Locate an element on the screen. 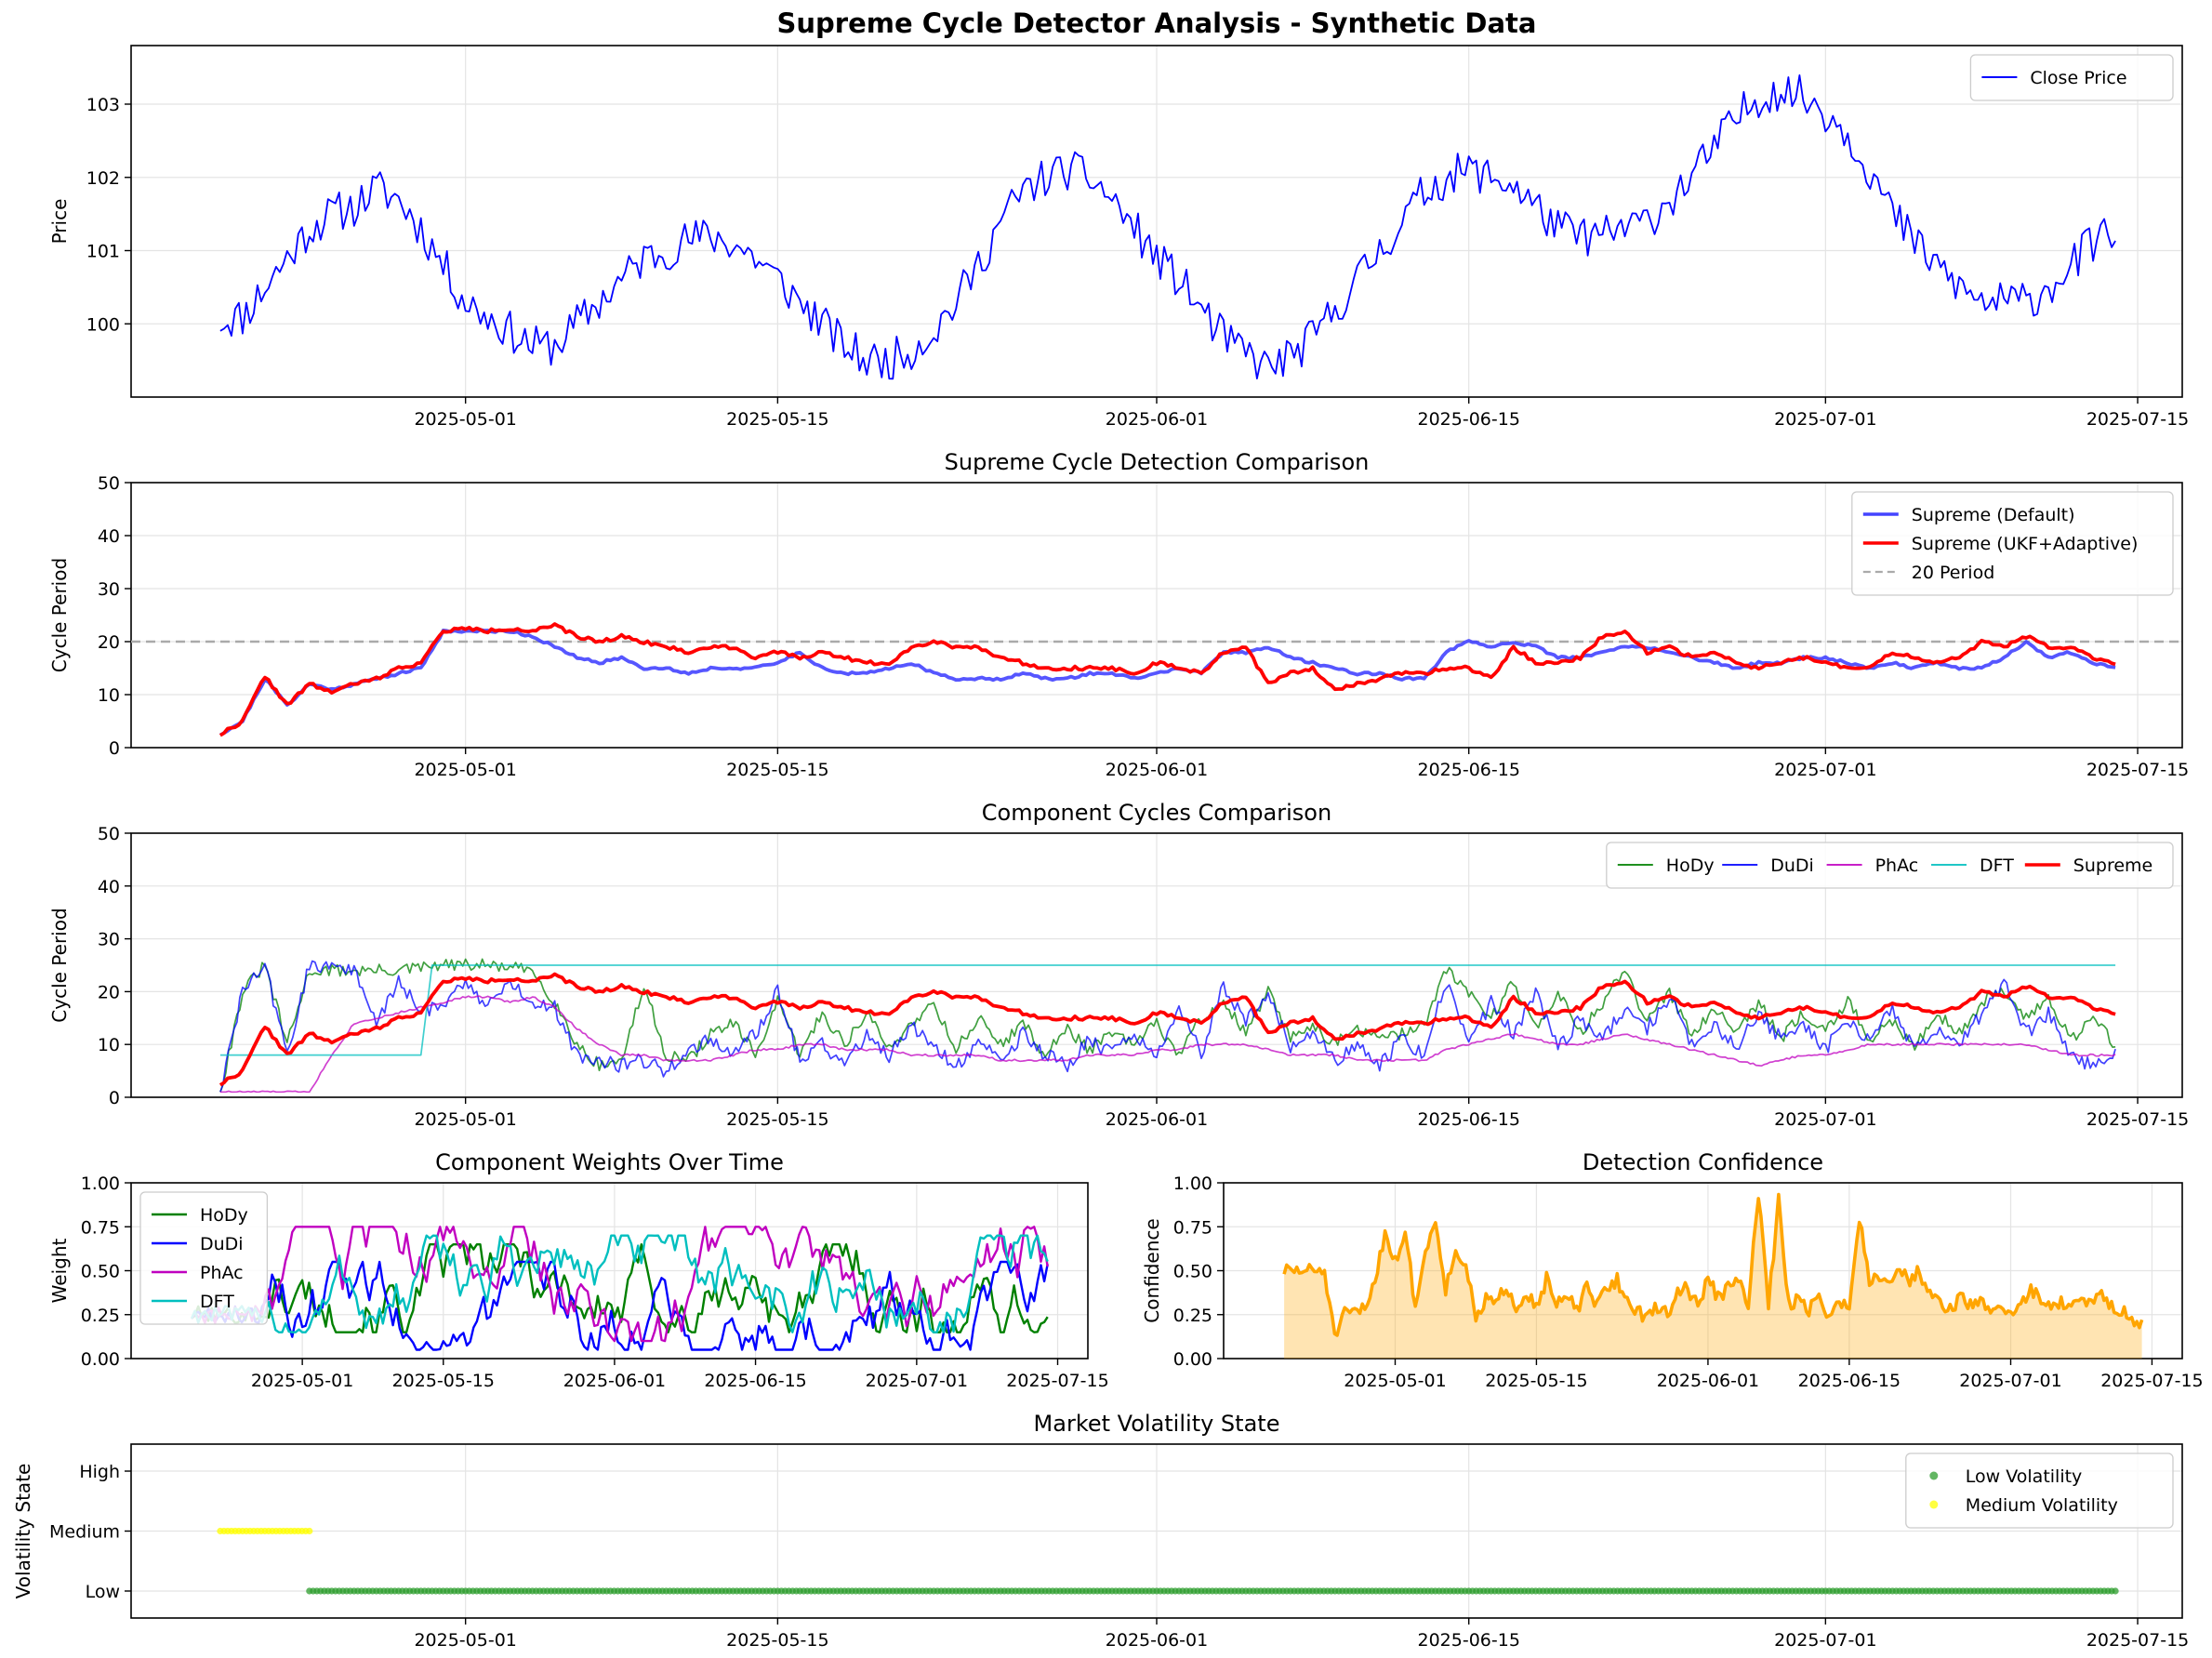 Image resolution: width=2212 pixels, height=1658 pixels. y-axis-label: Confidence is located at coordinates (1152, 1270).